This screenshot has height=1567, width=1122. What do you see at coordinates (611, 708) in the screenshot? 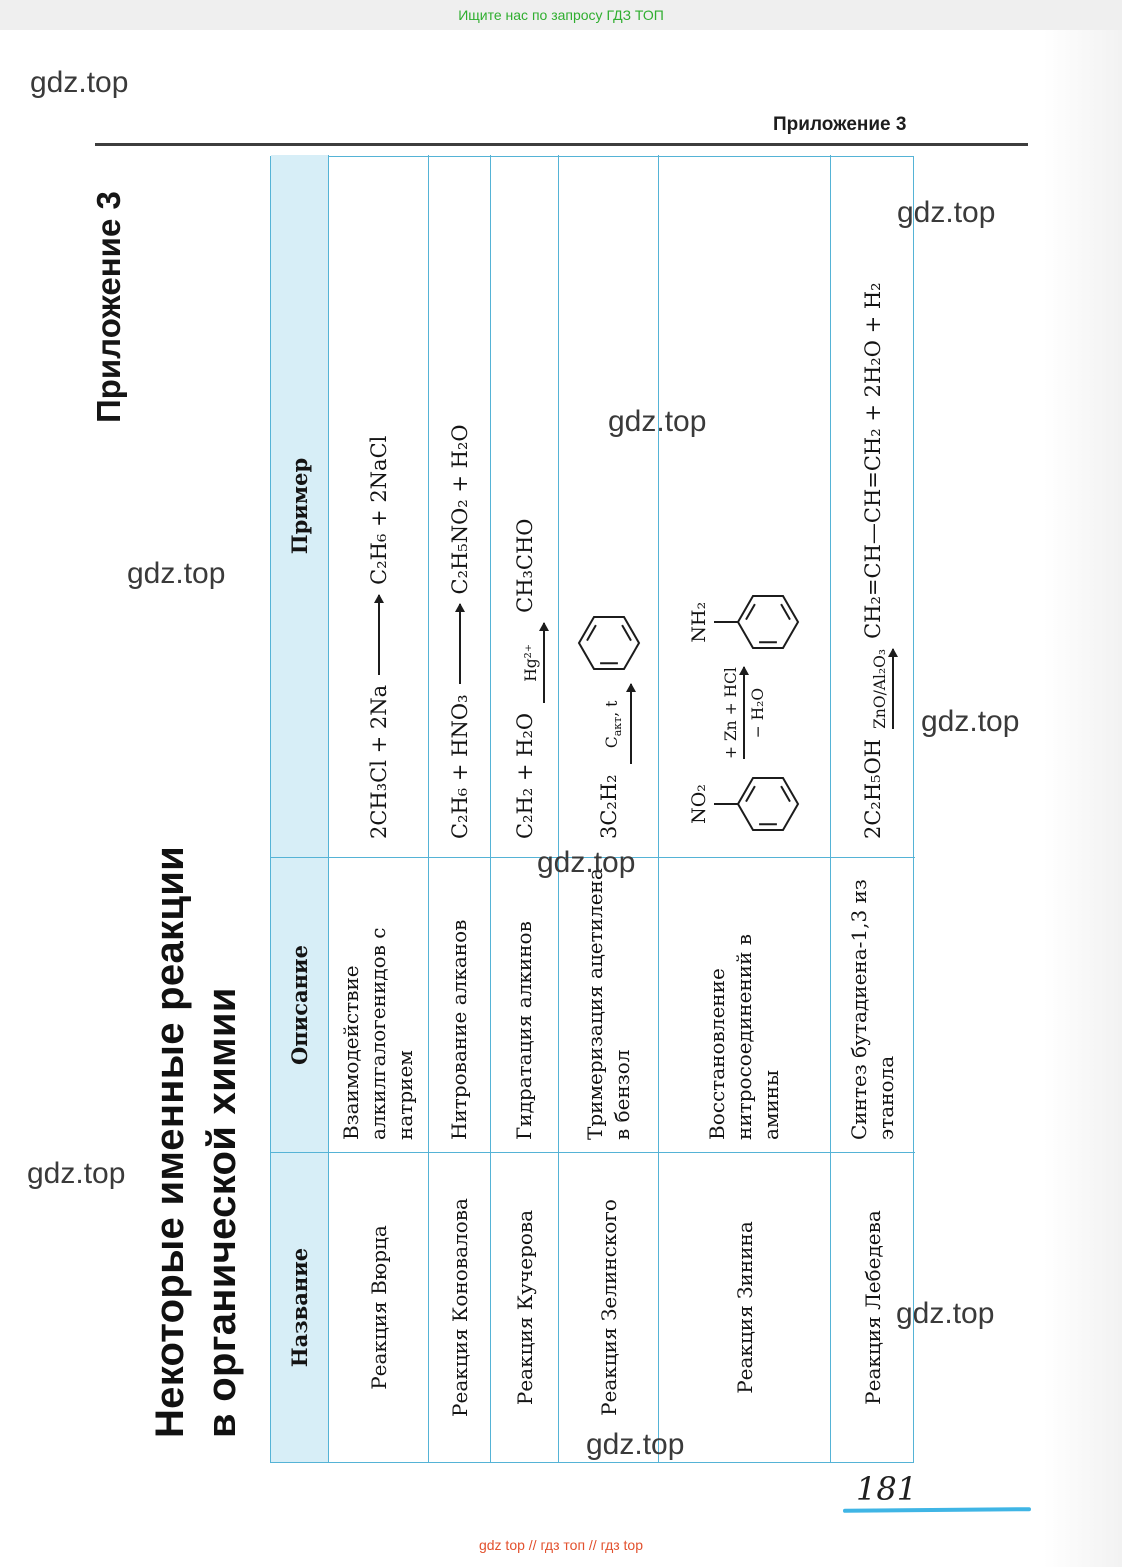
I see `condition-rest: , t` at bounding box center [611, 708].